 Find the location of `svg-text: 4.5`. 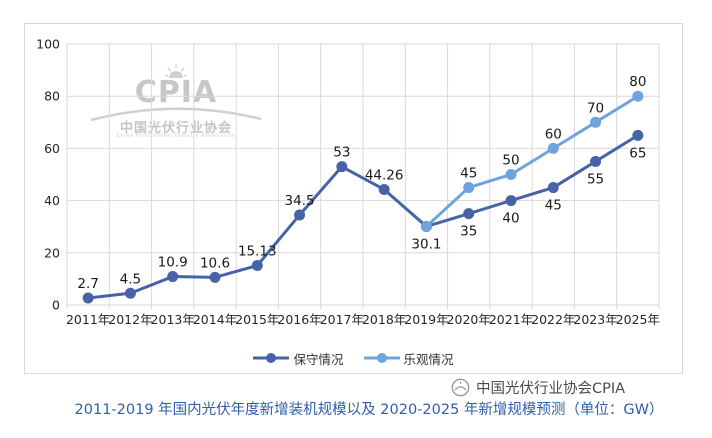

svg-text: 4.5 is located at coordinates (130, 279).